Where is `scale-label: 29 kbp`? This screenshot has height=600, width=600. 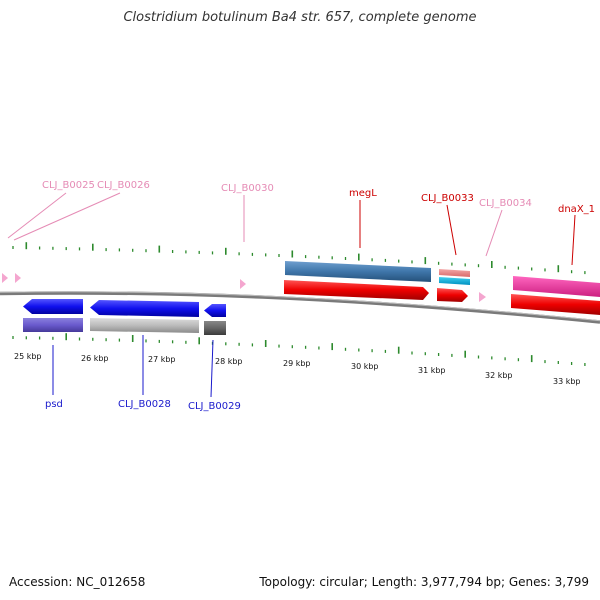
scale-label: 29 kbp is located at coordinates (297, 363).